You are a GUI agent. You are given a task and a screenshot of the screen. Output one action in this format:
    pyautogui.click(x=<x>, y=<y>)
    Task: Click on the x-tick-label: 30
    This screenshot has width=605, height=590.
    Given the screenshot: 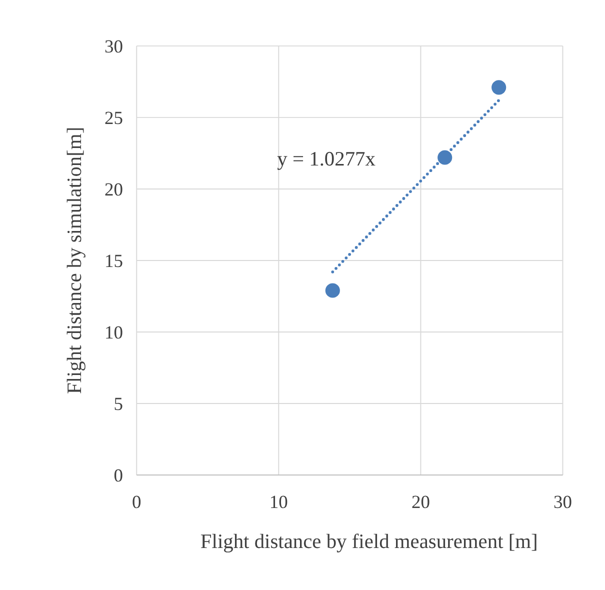 What is the action you would take?
    pyautogui.click(x=563, y=502)
    